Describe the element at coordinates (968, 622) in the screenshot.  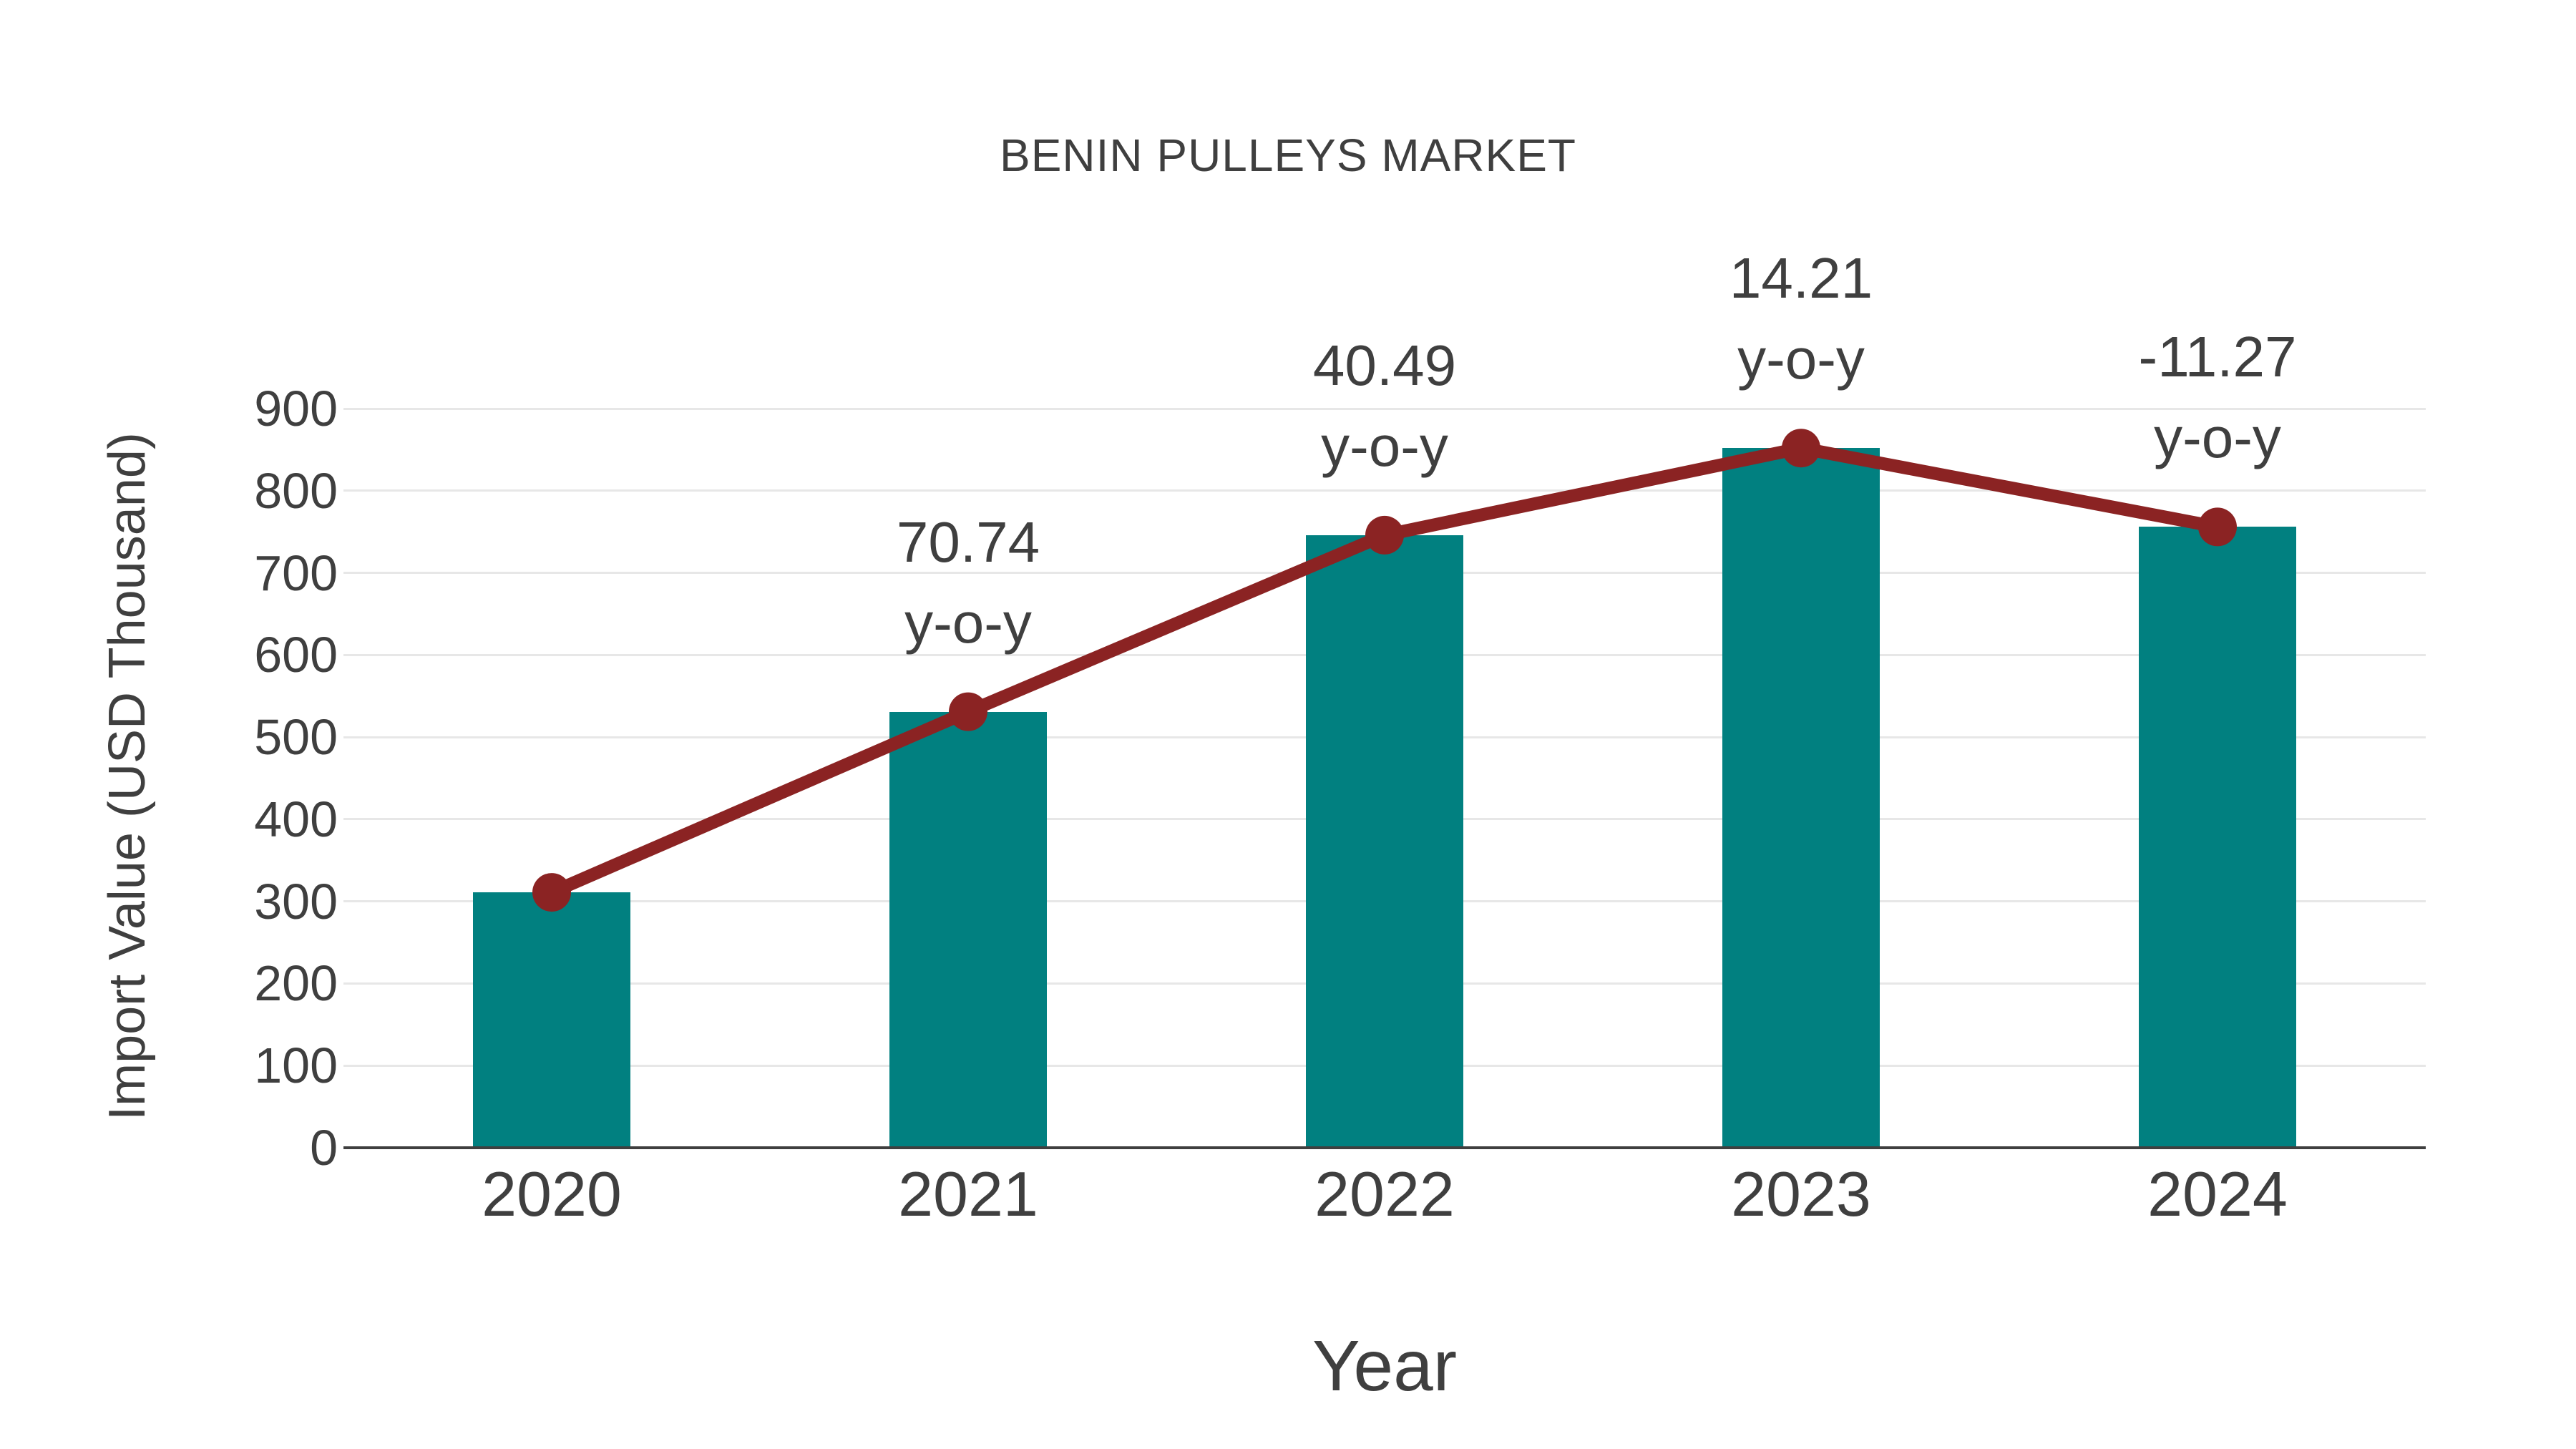
I see `annotation-suffix-2021: y-o-y` at that location.